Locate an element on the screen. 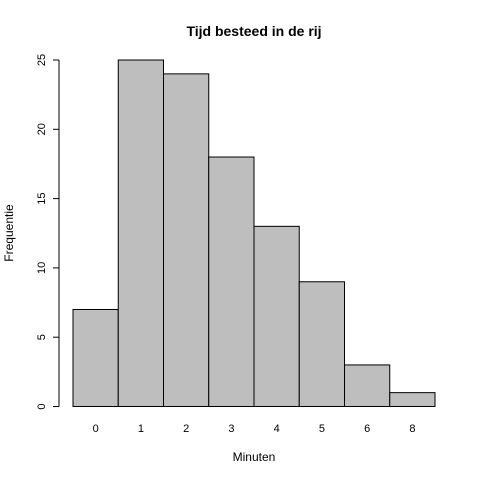  y-axis: 0 5 10 15 20 25 is located at coordinates (48, 232).